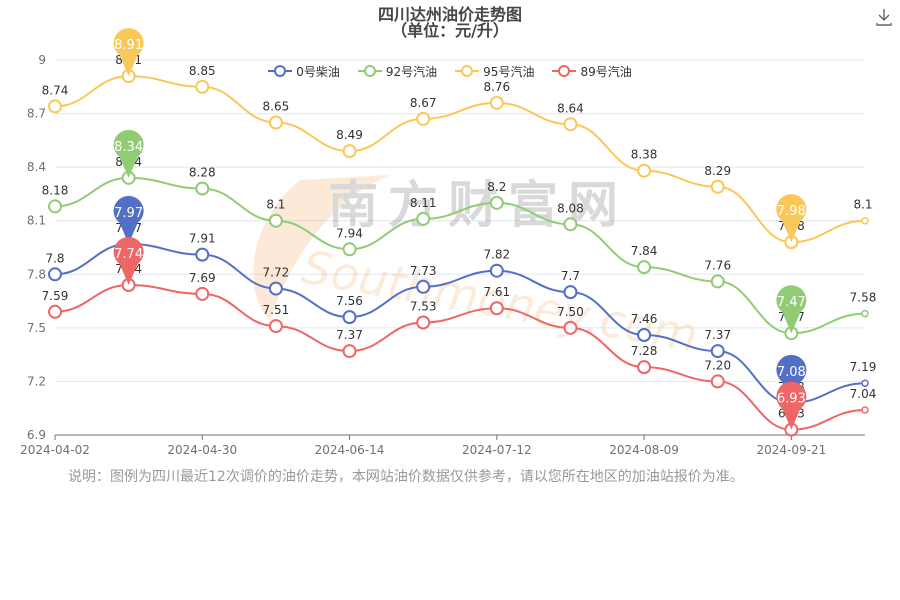  I want to click on data-label: 7.69, so click(202, 278).